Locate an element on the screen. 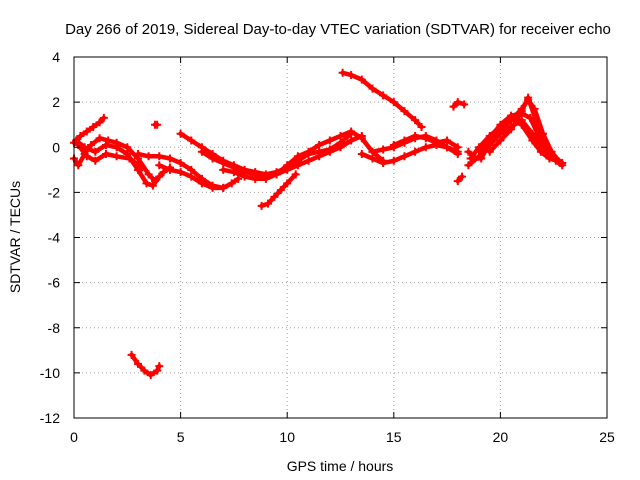  y-axis-label: SDTVAR / TECUs is located at coordinates (15, 237).